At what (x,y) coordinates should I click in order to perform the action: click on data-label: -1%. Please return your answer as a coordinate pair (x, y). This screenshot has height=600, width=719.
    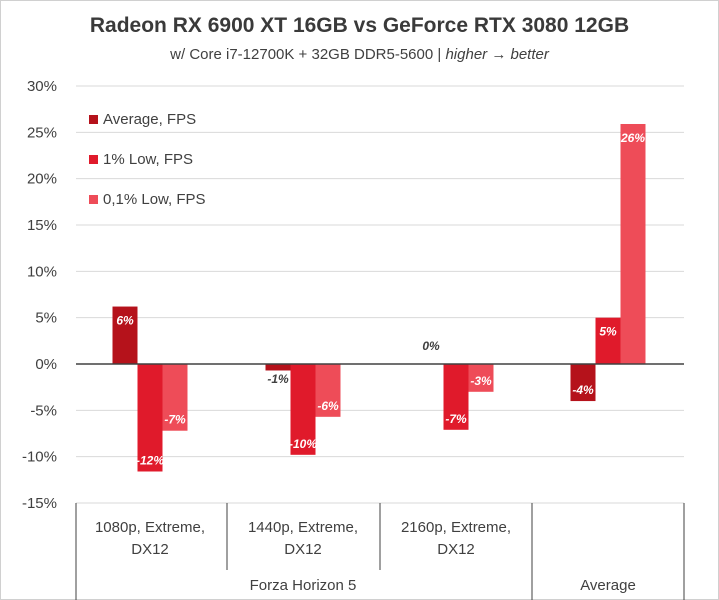
    Looking at the image, I should click on (278, 379).